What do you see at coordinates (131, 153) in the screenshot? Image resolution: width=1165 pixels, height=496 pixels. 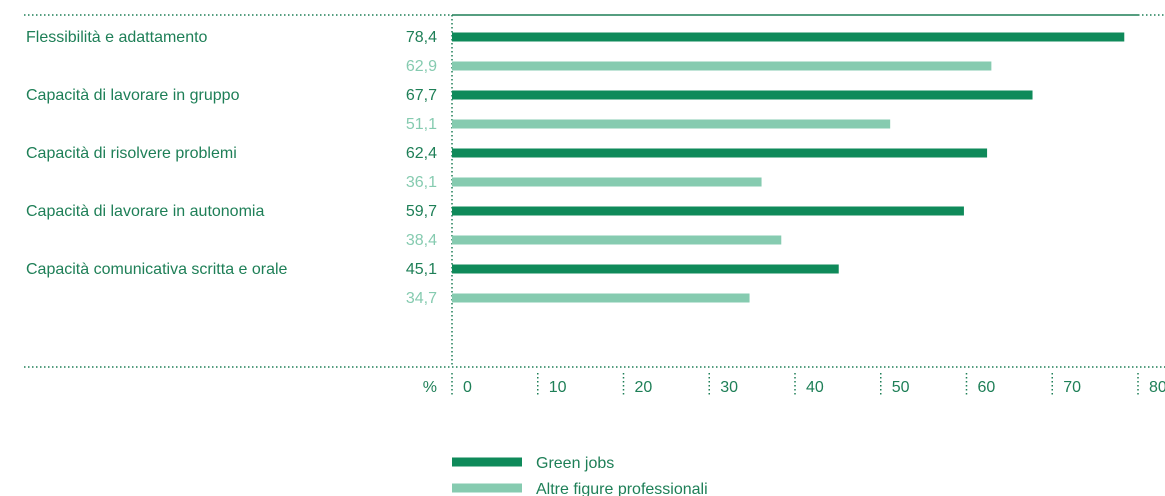 I see `category-label: Capacità di risolvere problemi` at bounding box center [131, 153].